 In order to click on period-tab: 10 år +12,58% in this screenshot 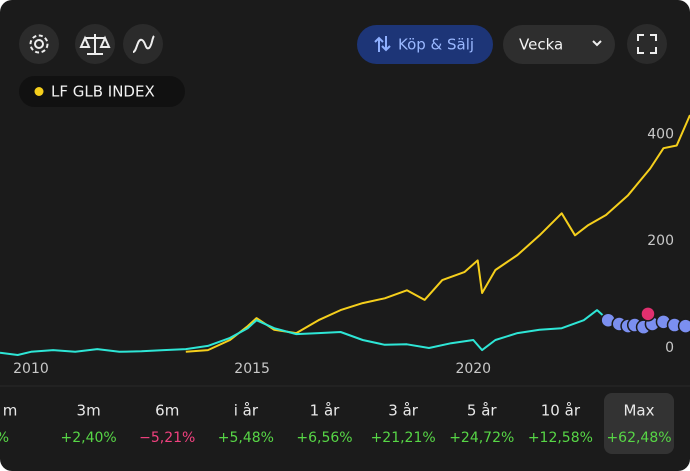, I will do `click(560, 424)`.